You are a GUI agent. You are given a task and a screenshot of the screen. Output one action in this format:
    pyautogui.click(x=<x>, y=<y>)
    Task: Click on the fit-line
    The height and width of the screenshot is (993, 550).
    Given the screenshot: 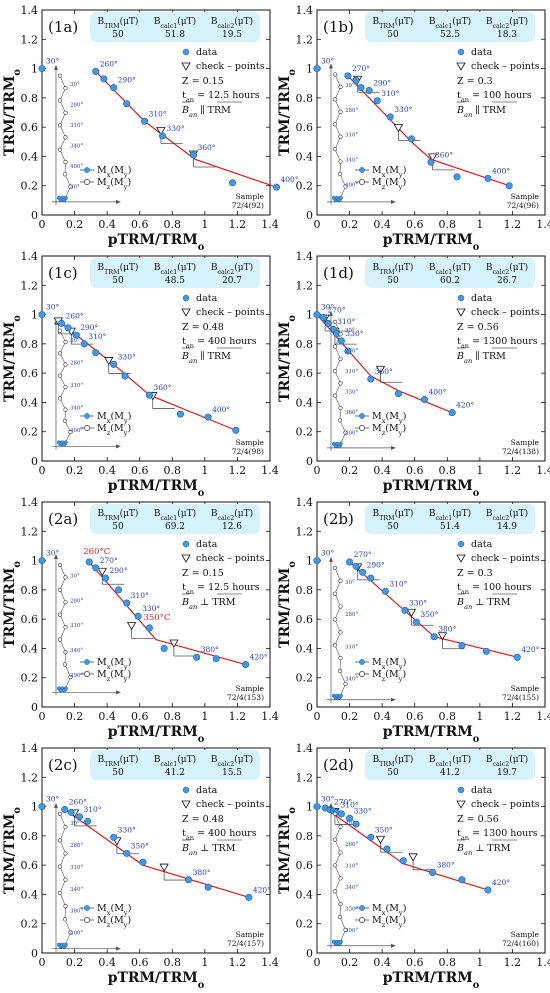 What is the action you would take?
    pyautogui.click(x=186, y=129)
    